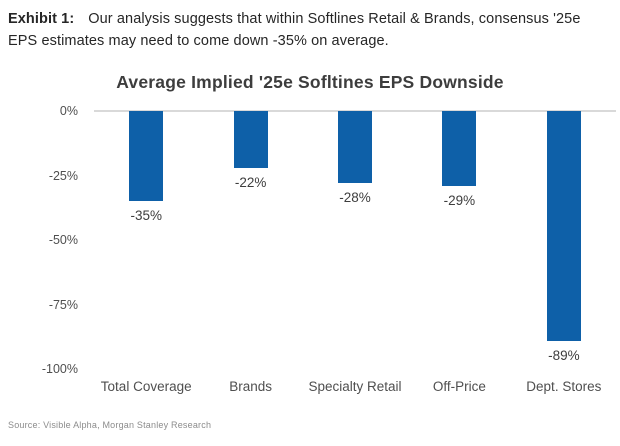  What do you see at coordinates (564, 355) in the screenshot?
I see `bar-value-label-dept-stores: -89%` at bounding box center [564, 355].